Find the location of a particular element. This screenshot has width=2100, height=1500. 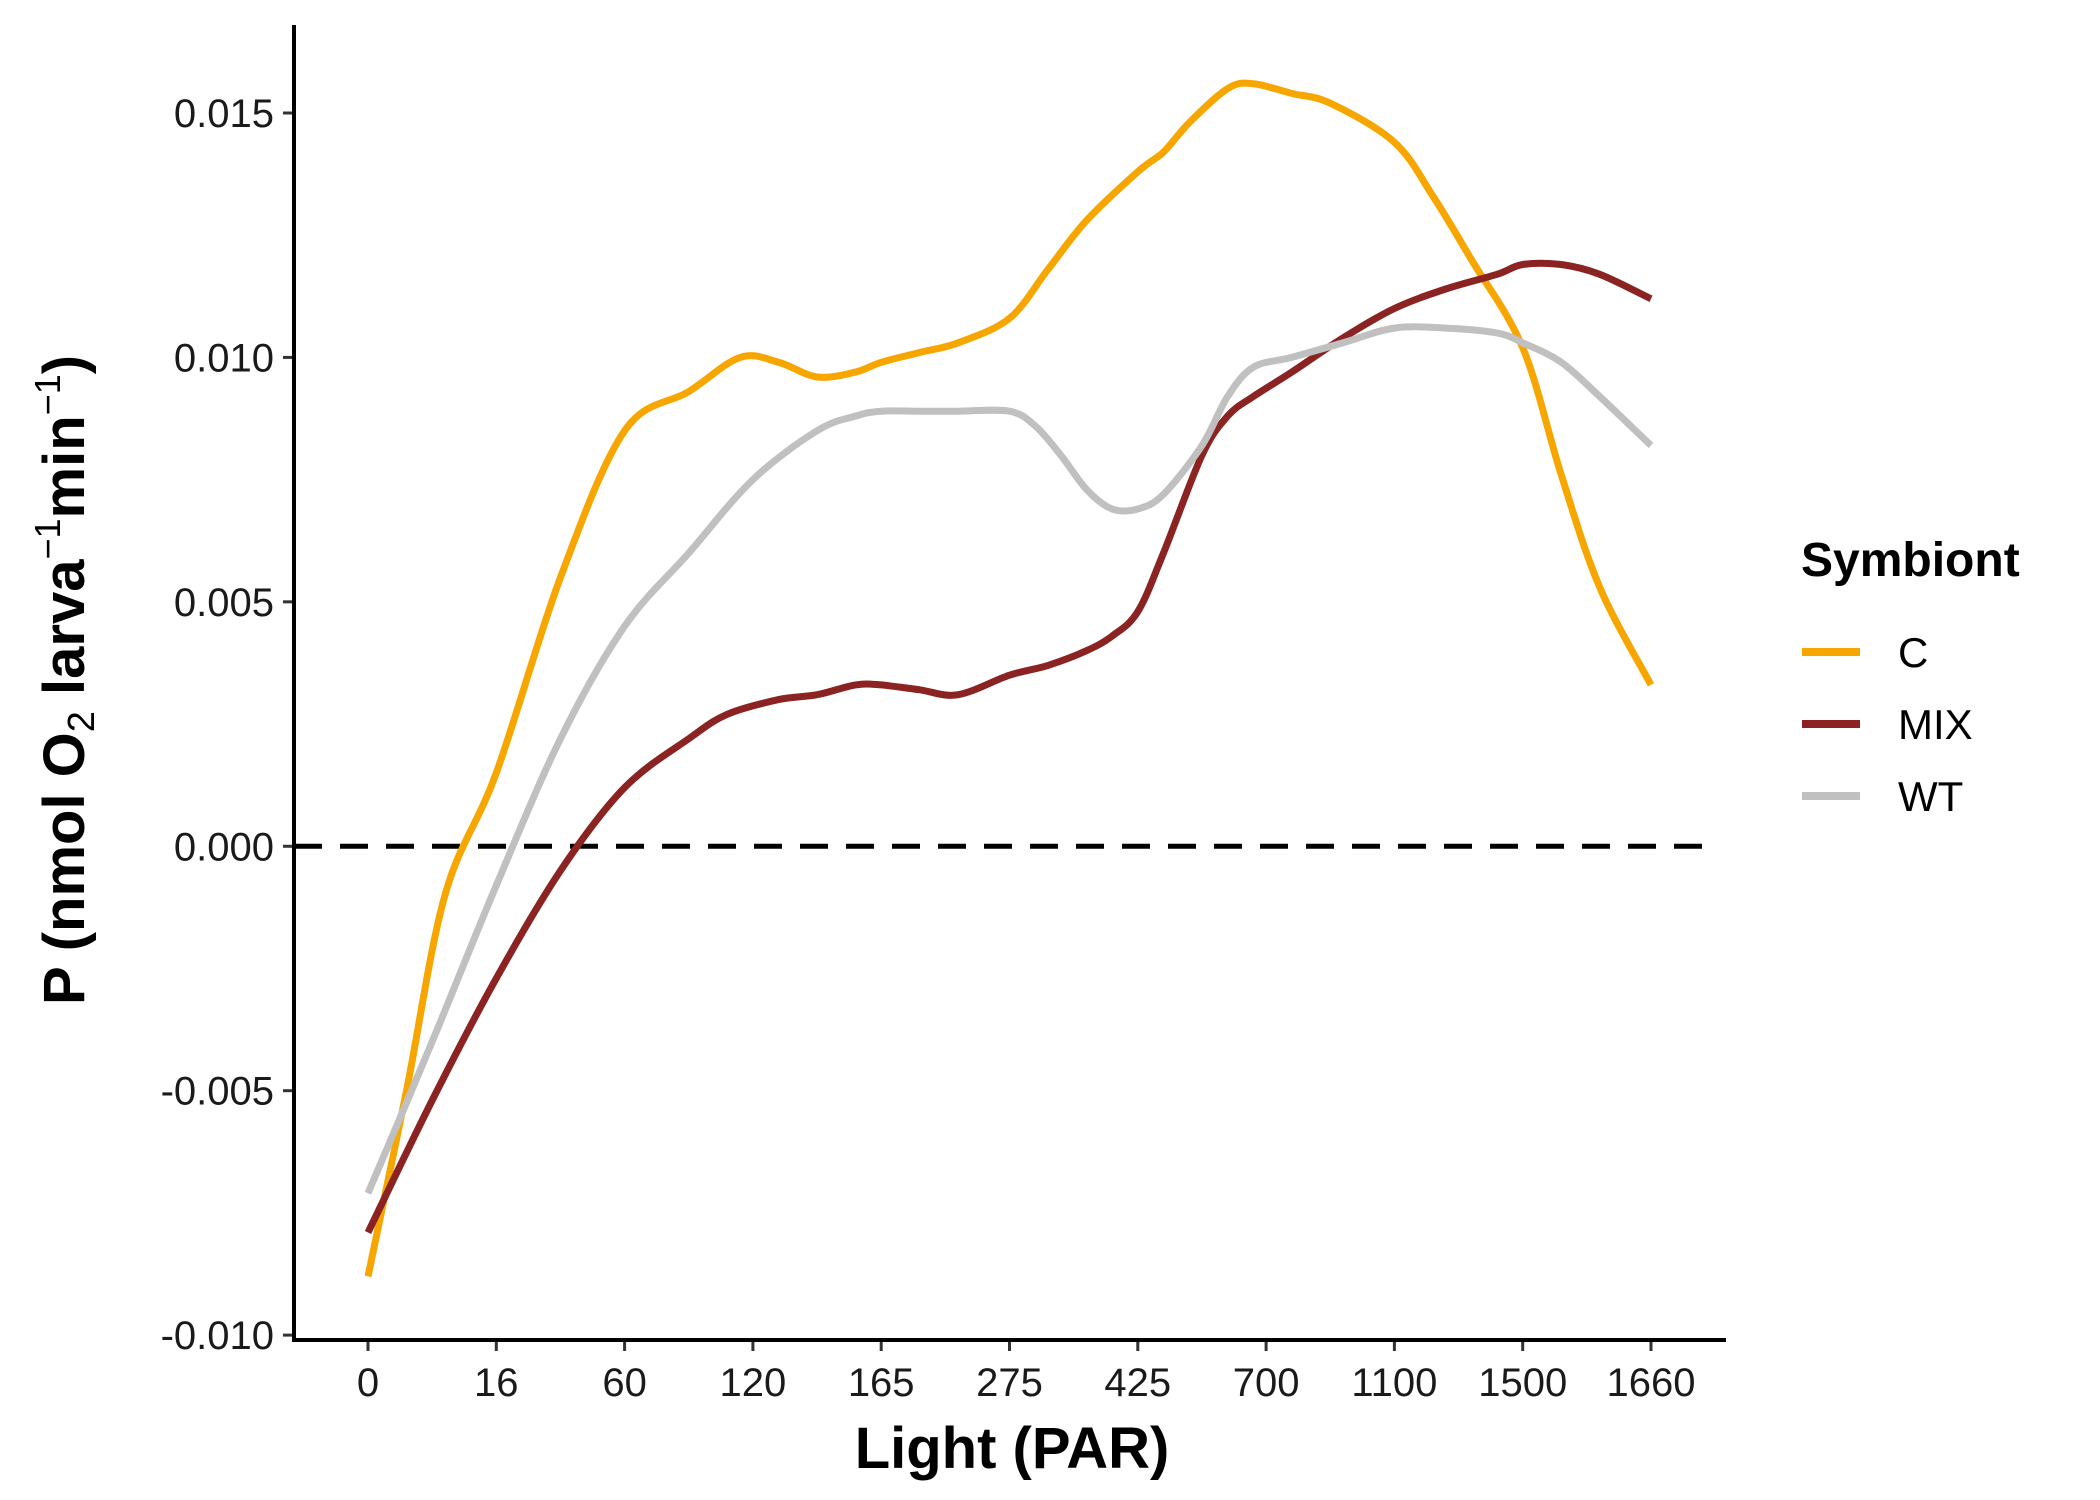

y-tick-label: -0.010 is located at coordinates (217, 1336).